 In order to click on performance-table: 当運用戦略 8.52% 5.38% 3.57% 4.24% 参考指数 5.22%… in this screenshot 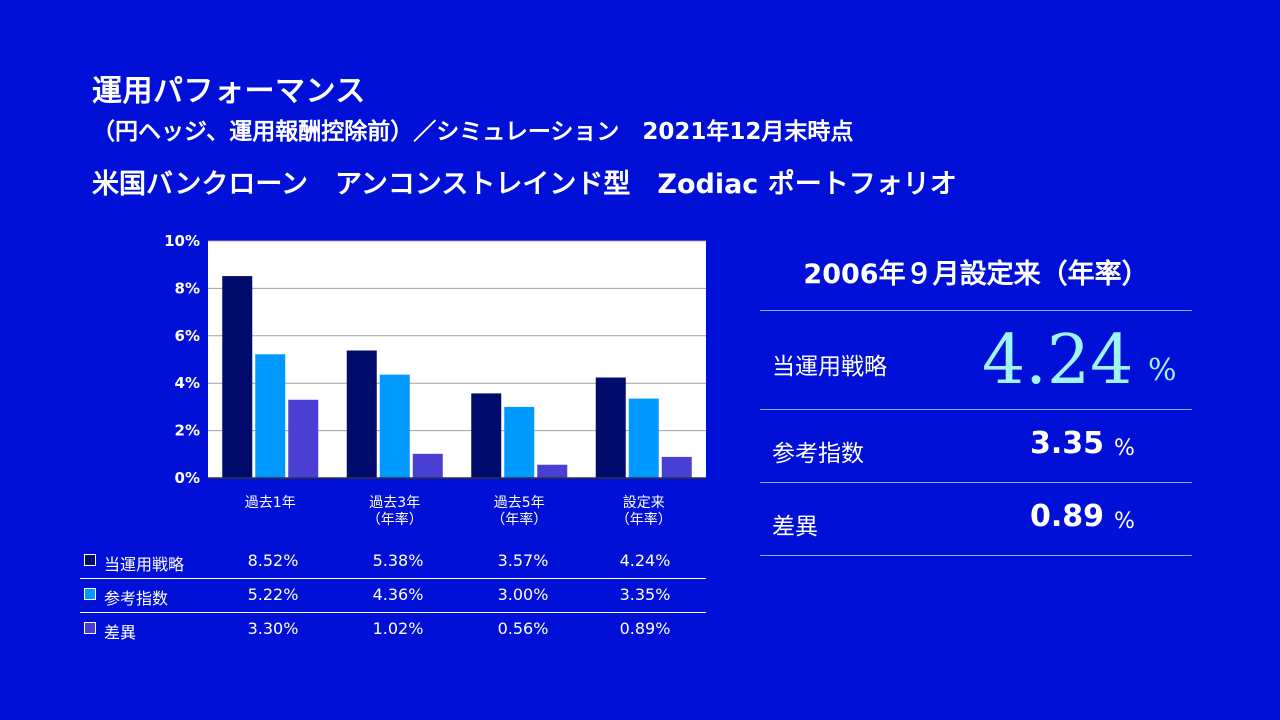, I will do `click(393, 595)`.